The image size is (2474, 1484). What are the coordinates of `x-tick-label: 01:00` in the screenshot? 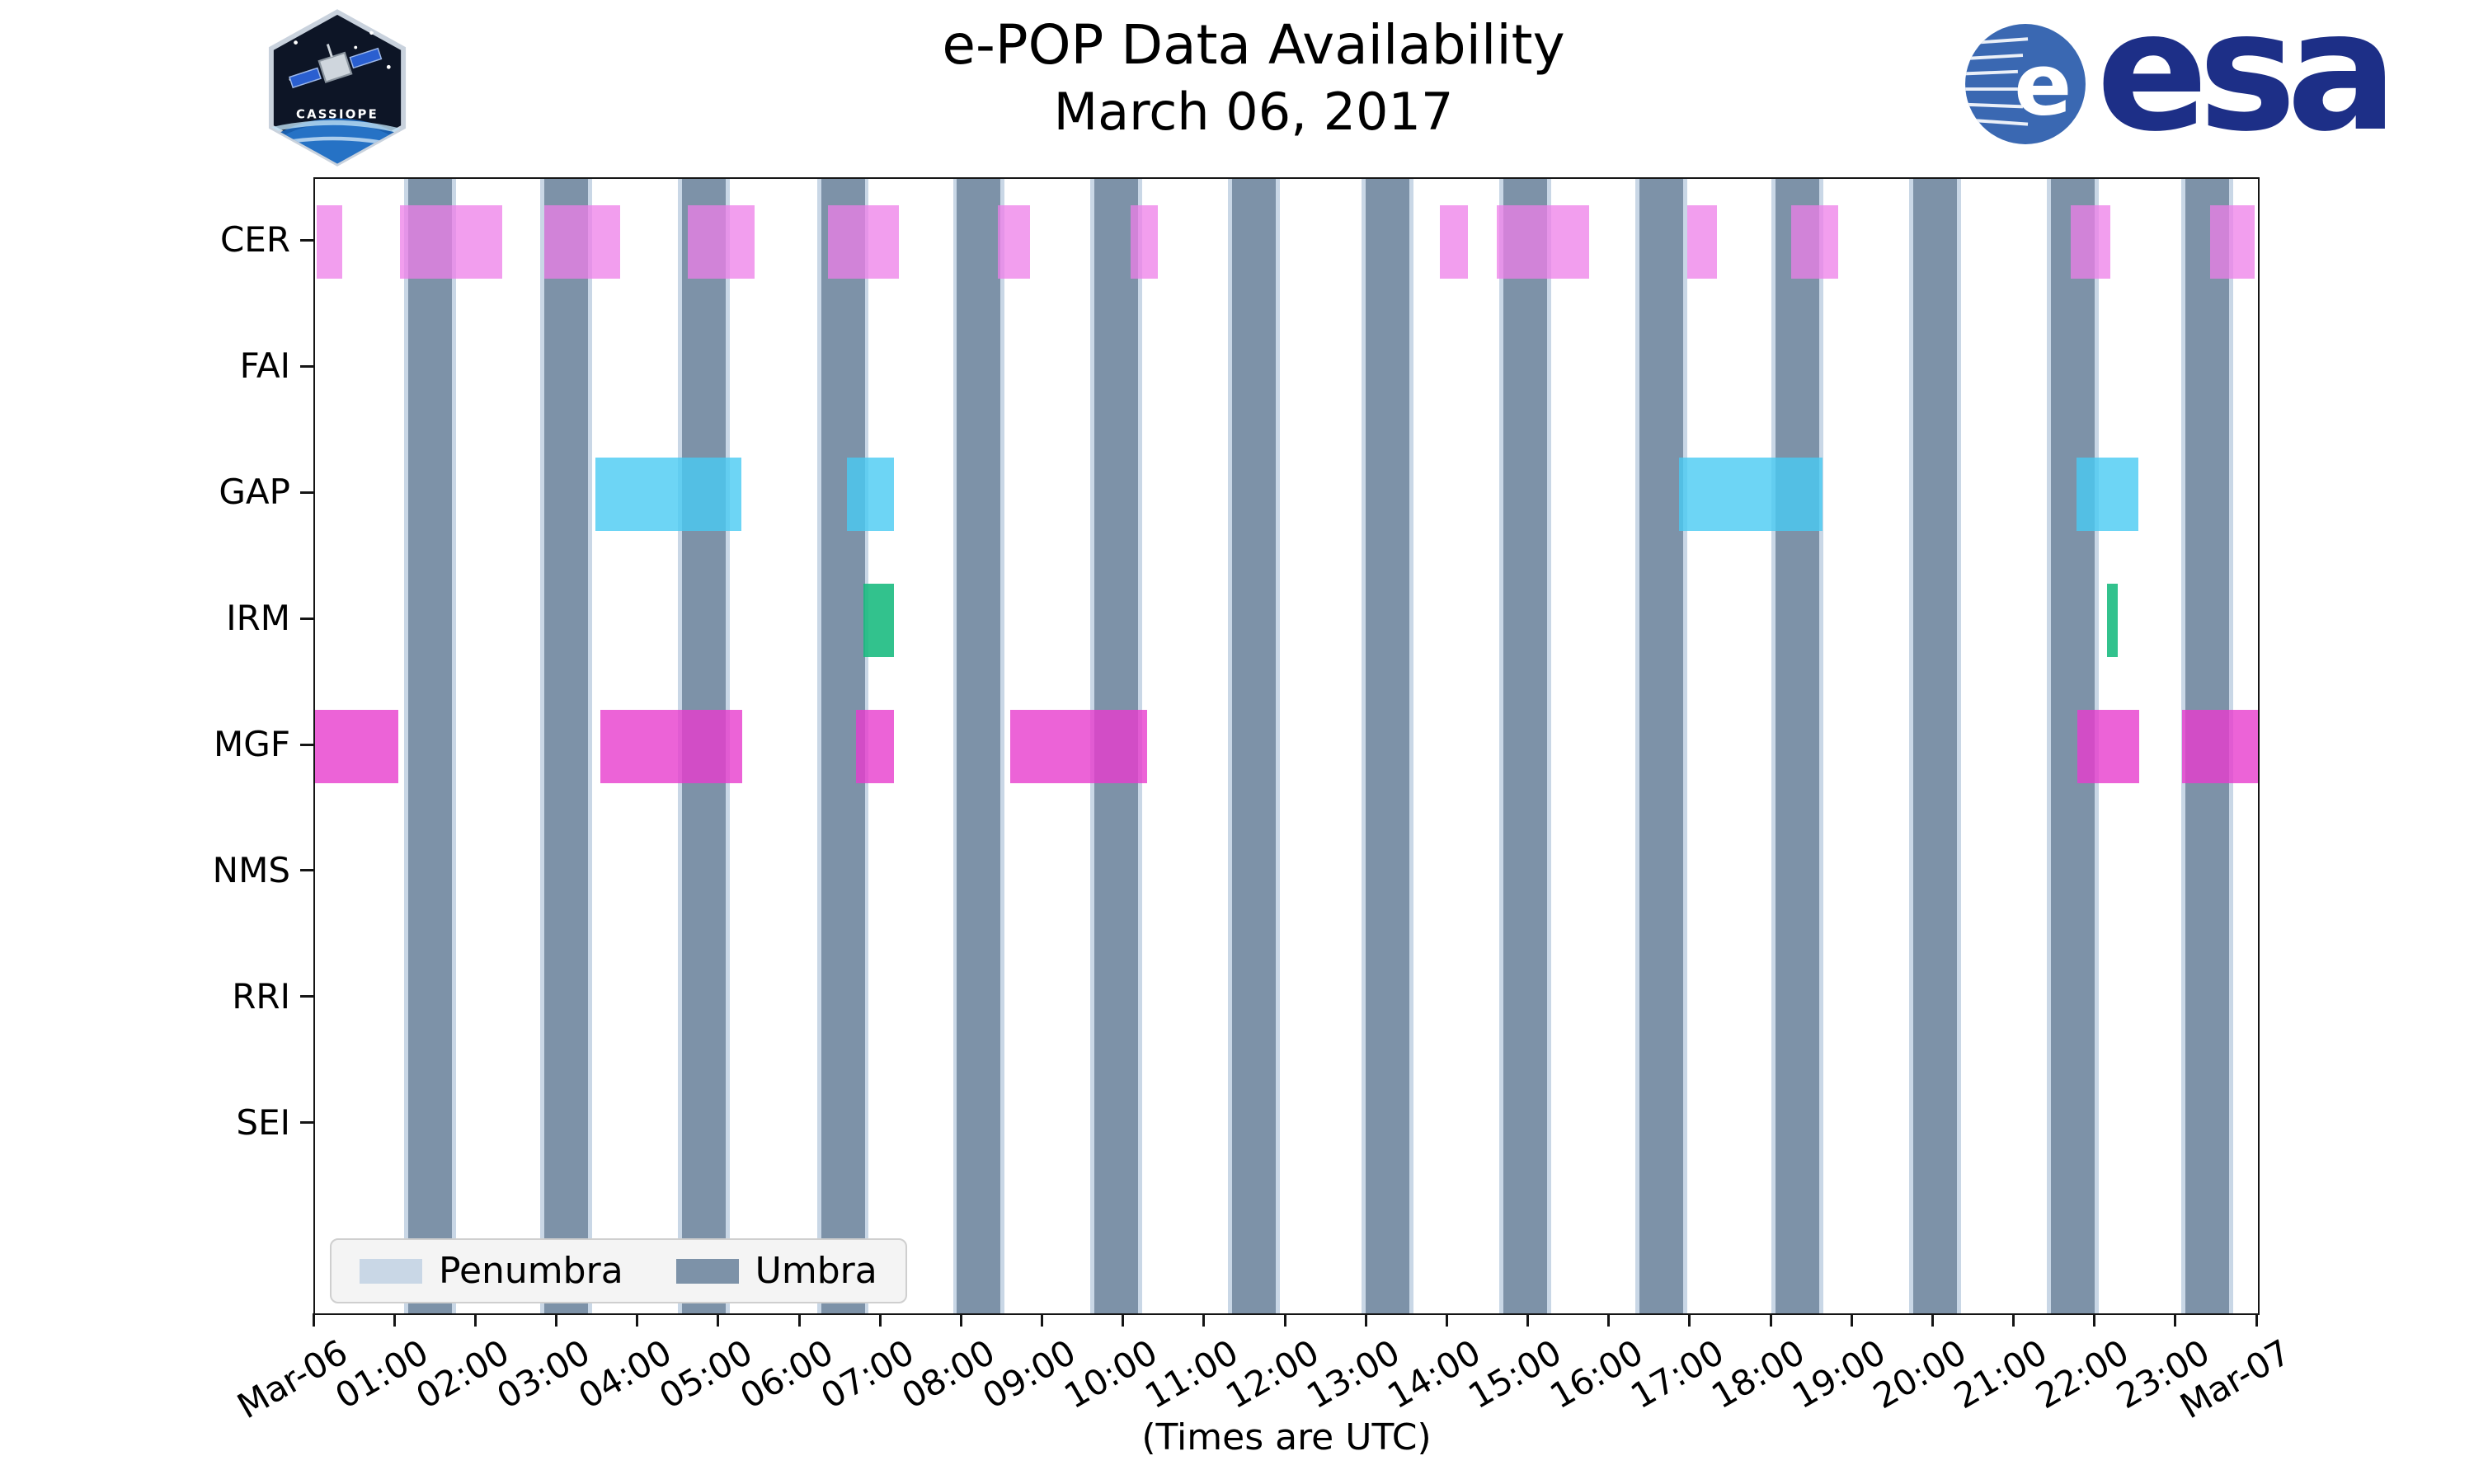 It's located at (381, 1374).